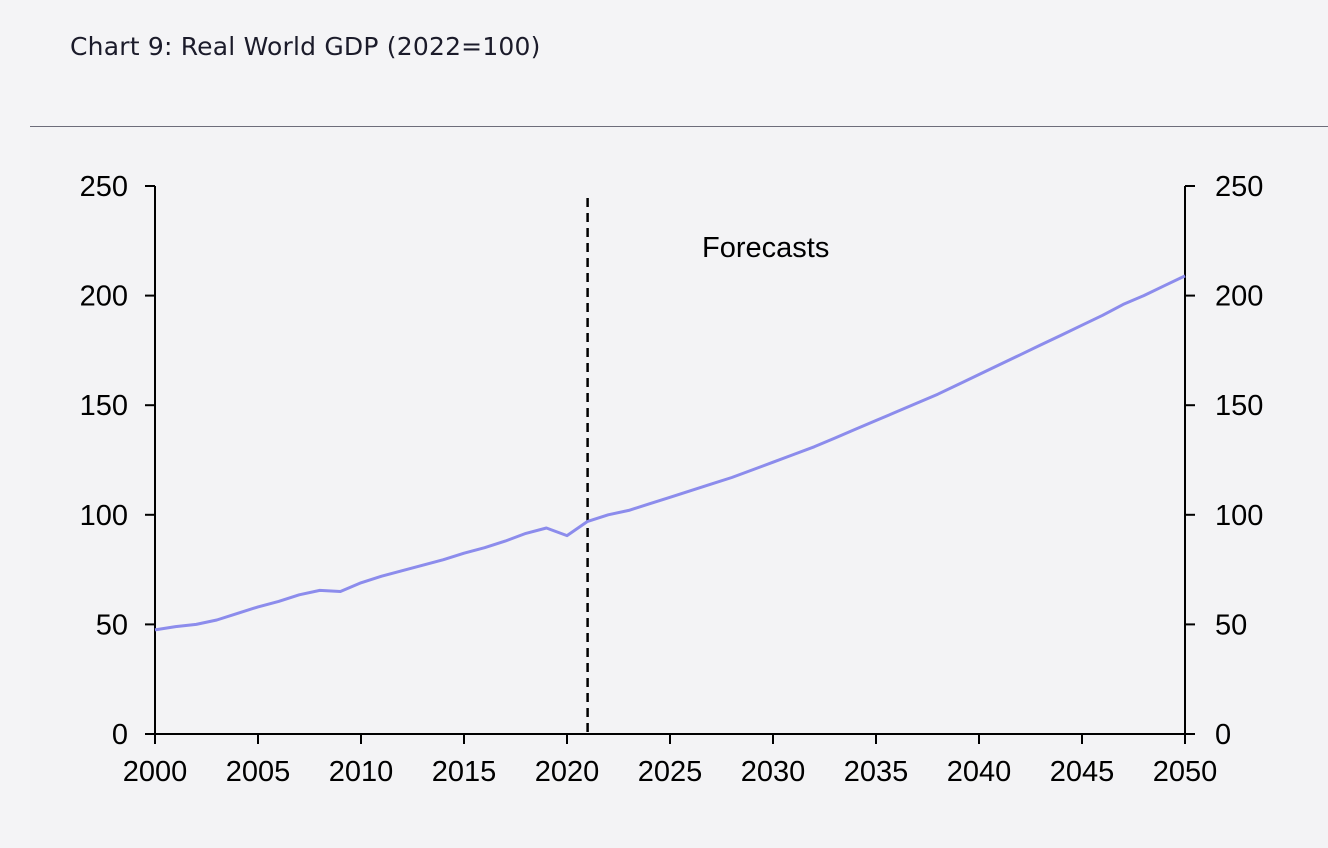  Describe the element at coordinates (104, 187) in the screenshot. I see `y-tick-label-left: 250` at that location.